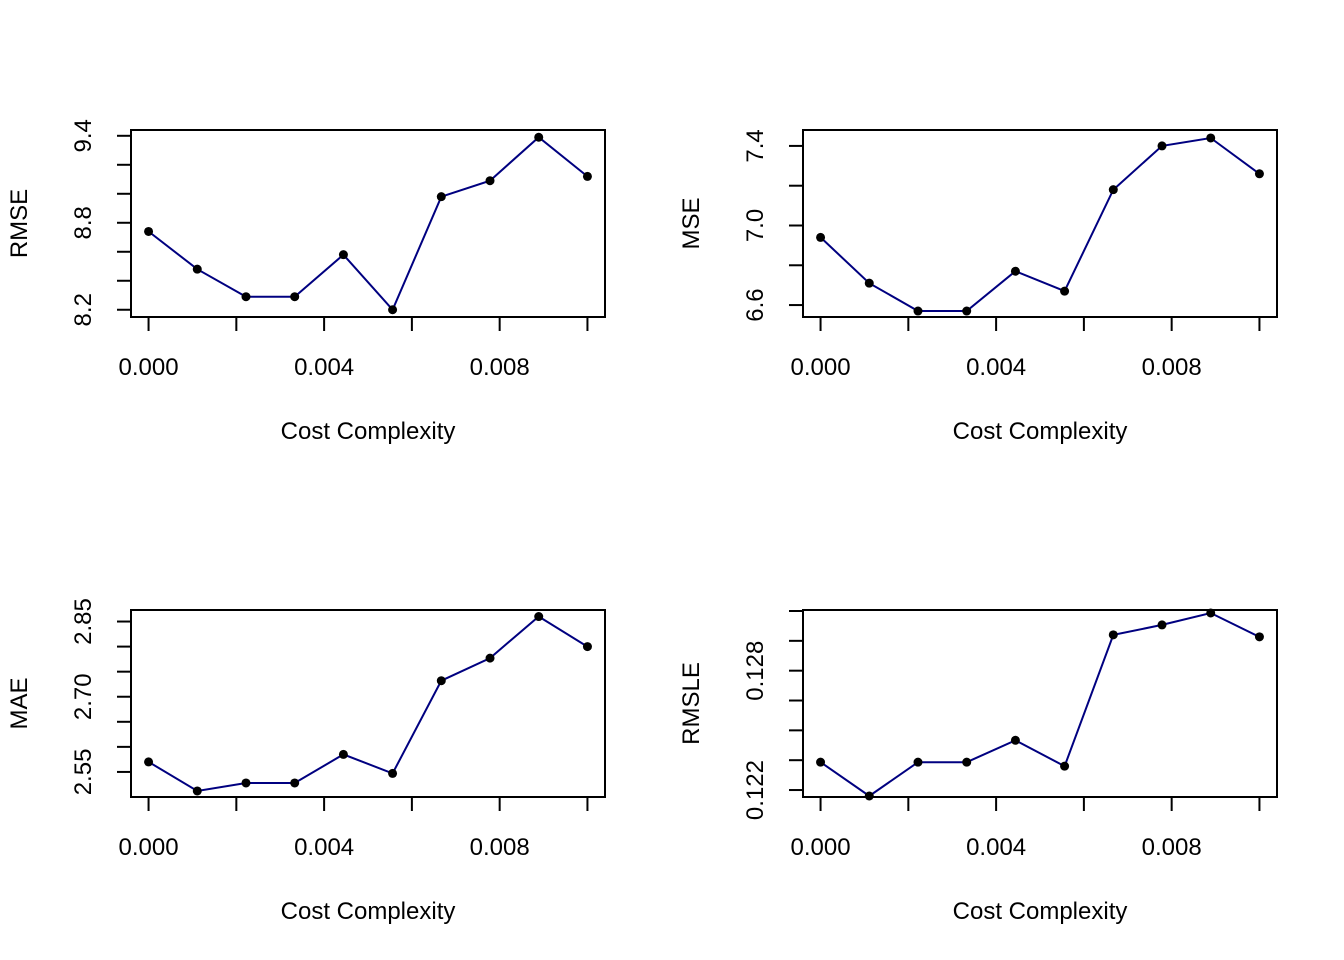 This screenshot has width=1344, height=960. What do you see at coordinates (149, 367) in the screenshot?
I see `rmse-x-tick-label: 0.000` at bounding box center [149, 367].